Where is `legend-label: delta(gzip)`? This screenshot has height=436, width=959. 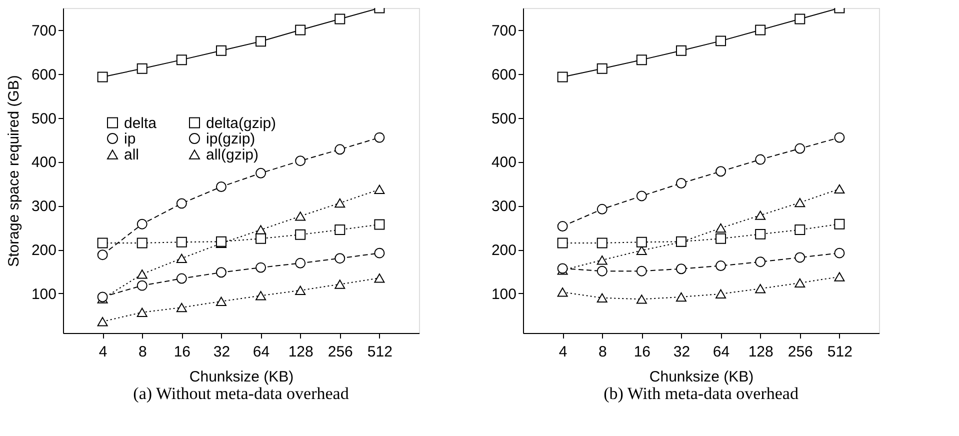 legend-label: delta(gzip) is located at coordinates (241, 123).